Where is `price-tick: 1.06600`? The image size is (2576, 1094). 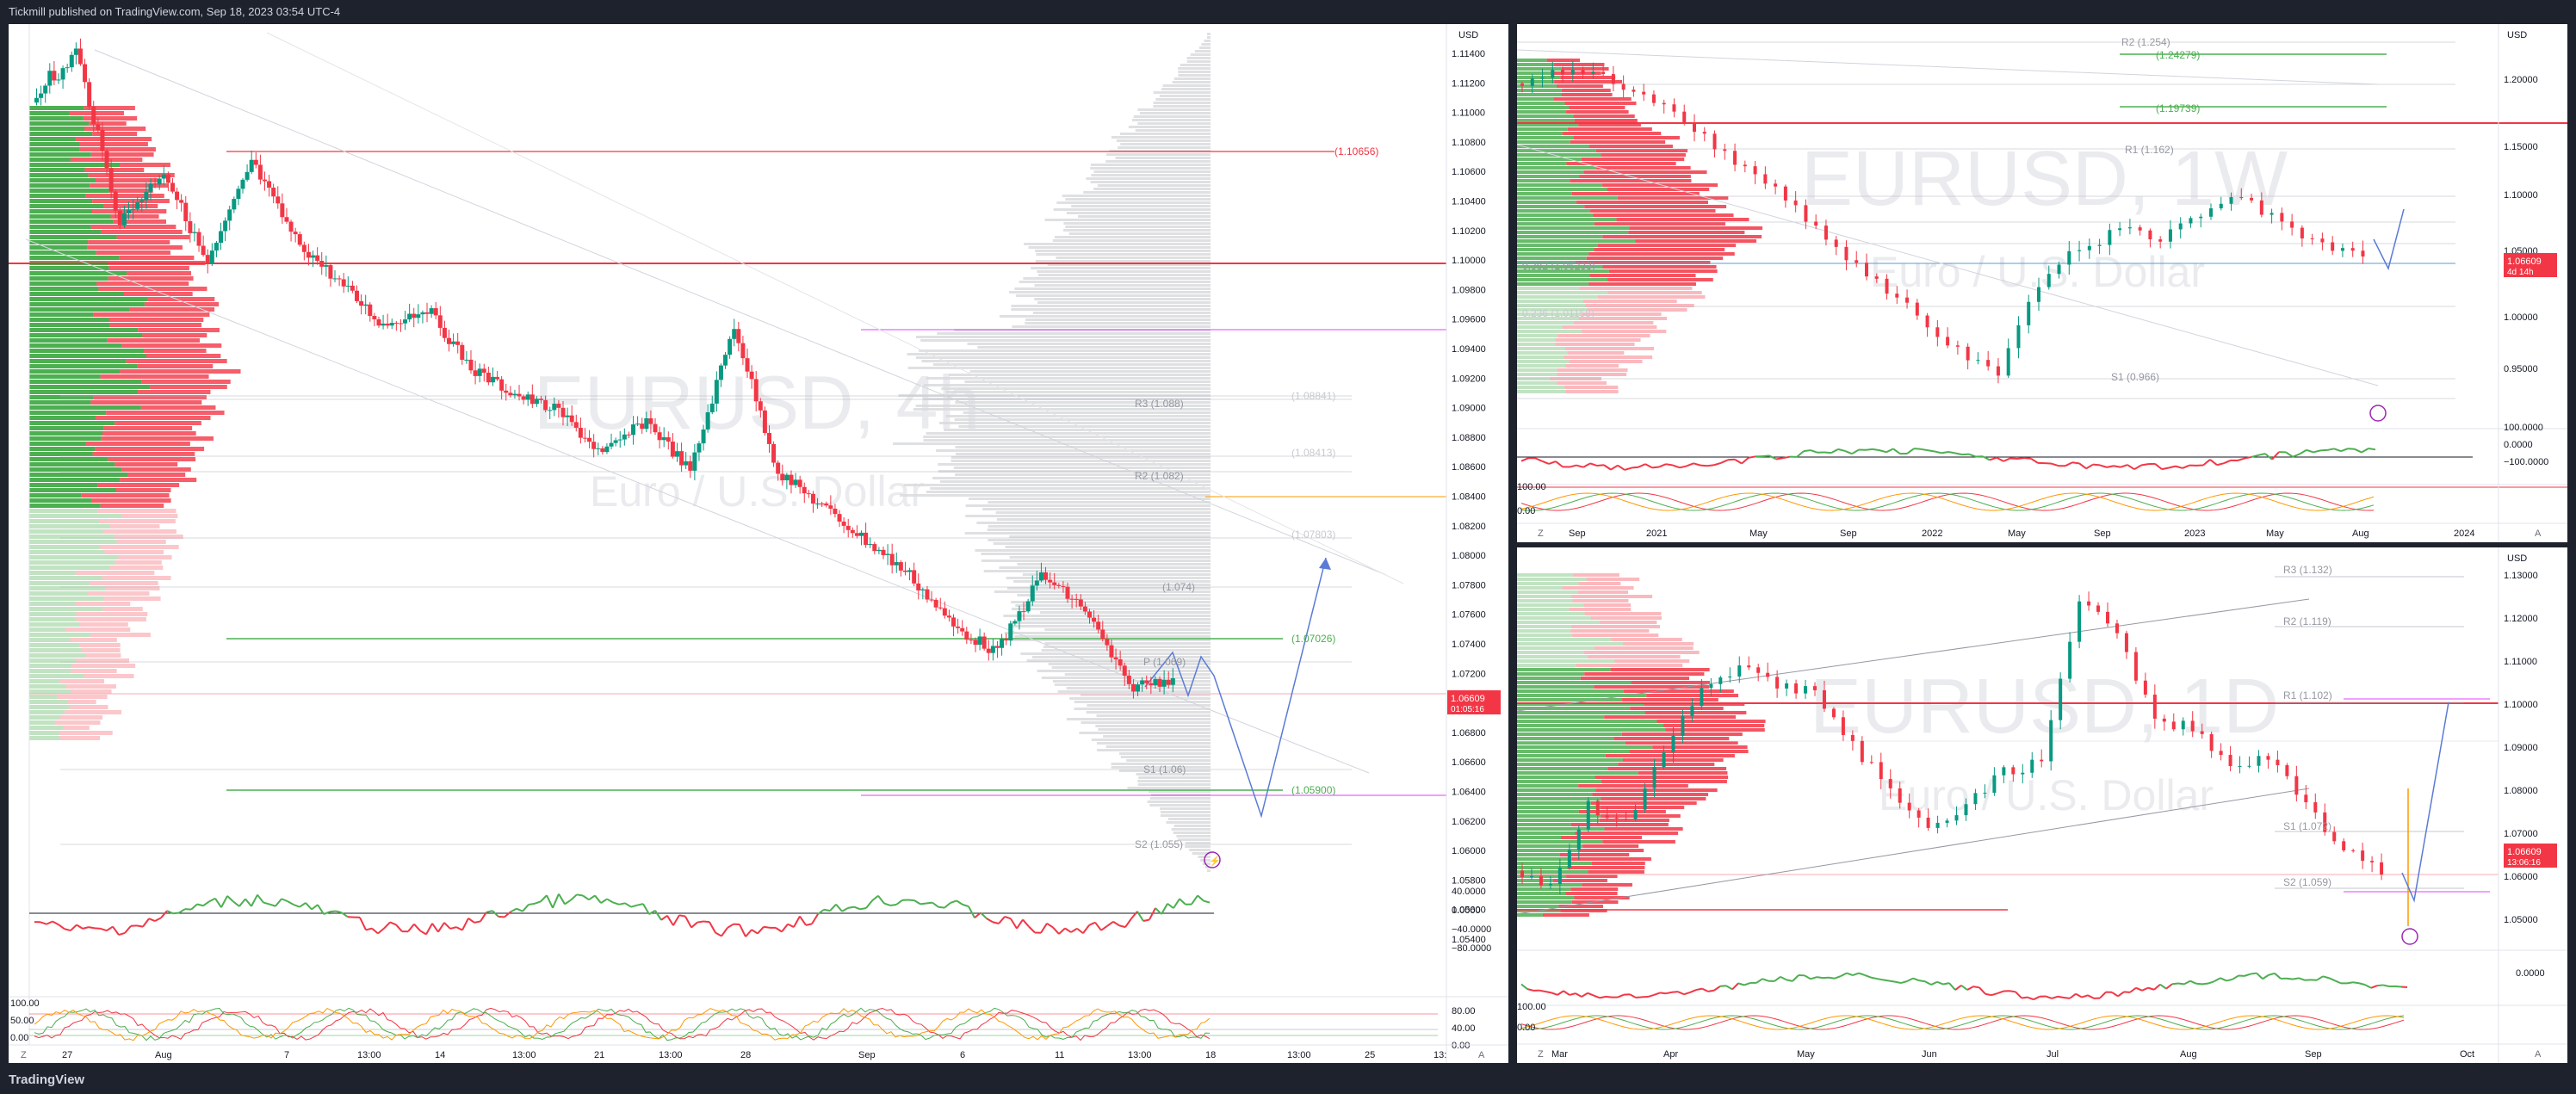 price-tick: 1.06600 is located at coordinates (1469, 762).